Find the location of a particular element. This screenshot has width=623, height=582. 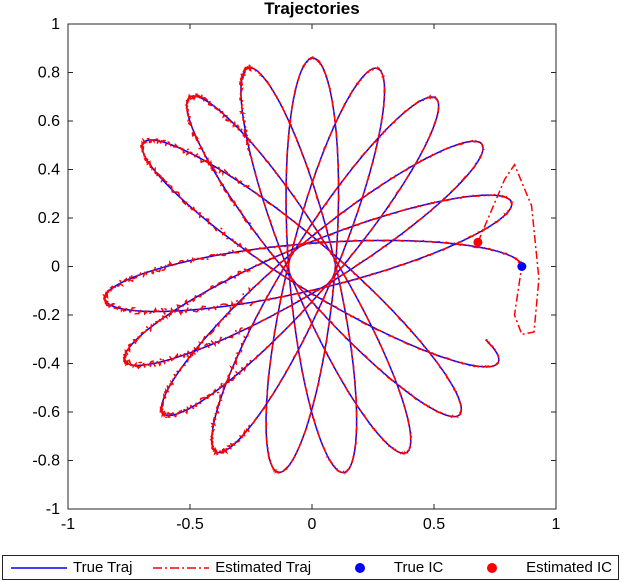

x-tick-label: 0.5 is located at coordinates (434, 524).